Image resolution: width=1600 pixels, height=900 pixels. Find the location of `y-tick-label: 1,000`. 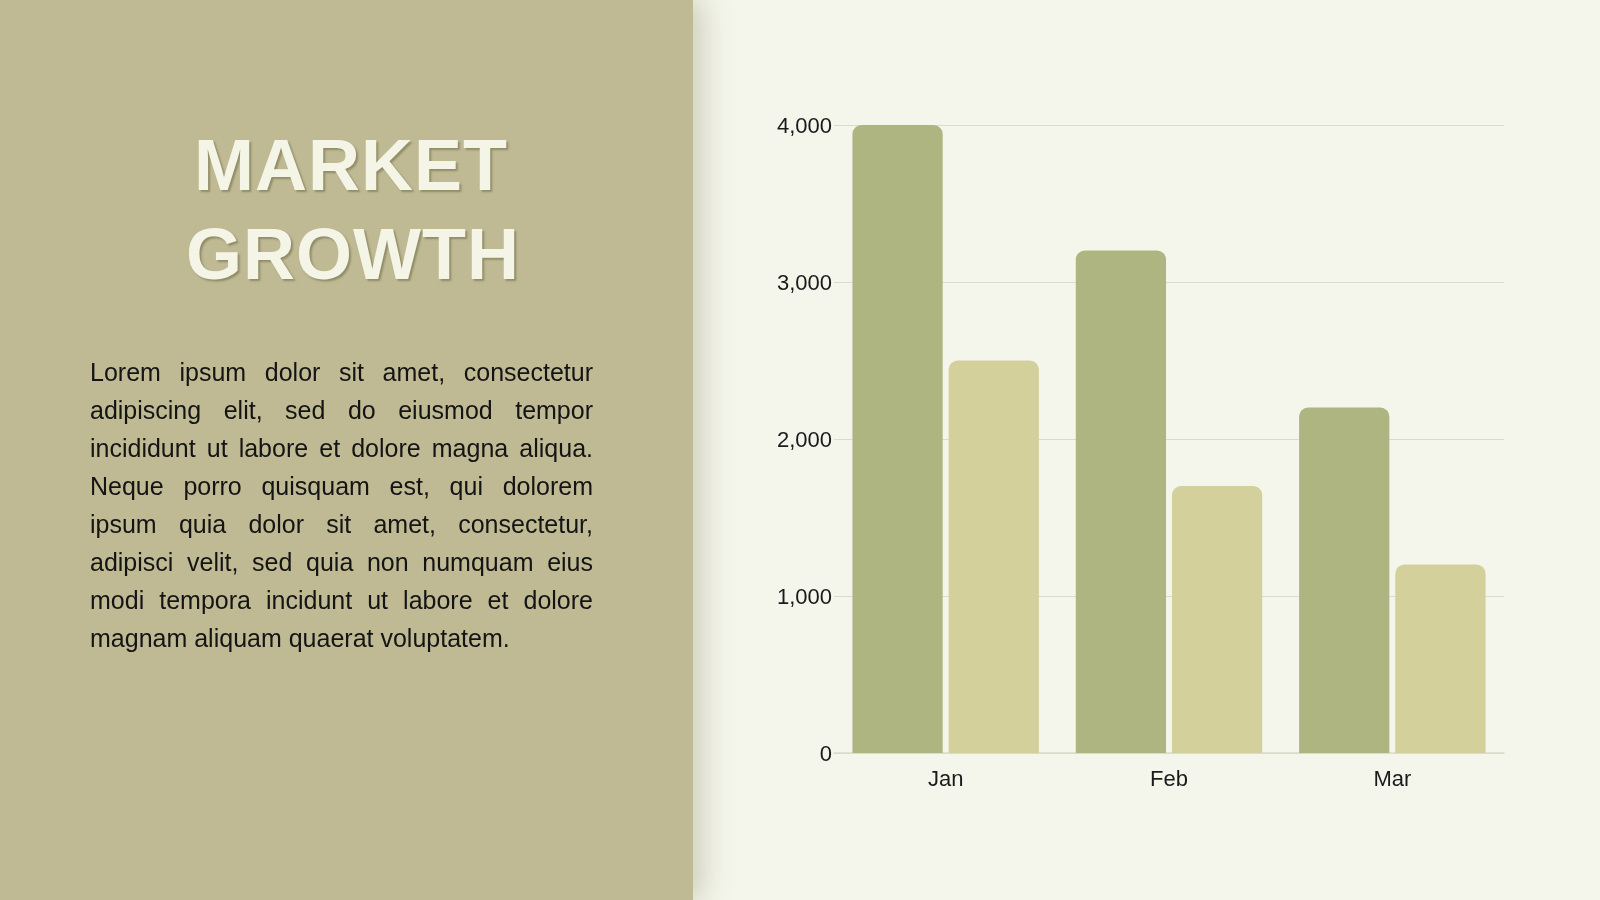

y-tick-label: 1,000 is located at coordinates (804, 596).